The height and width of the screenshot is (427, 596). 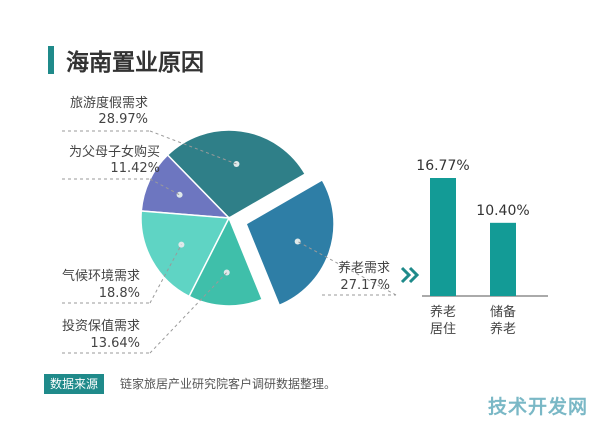 What do you see at coordinates (537, 407) in the screenshot?
I see `watermark: 技术开发网` at bounding box center [537, 407].